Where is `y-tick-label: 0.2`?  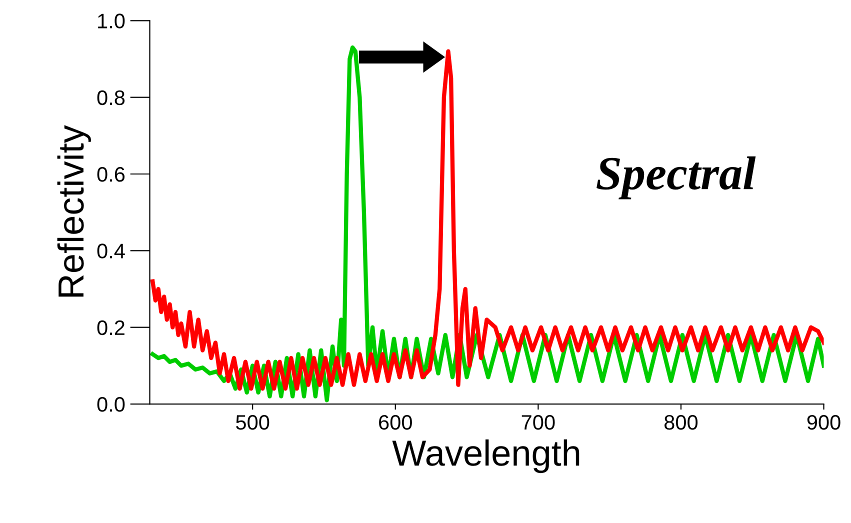 y-tick-label: 0.2 is located at coordinates (110, 328).